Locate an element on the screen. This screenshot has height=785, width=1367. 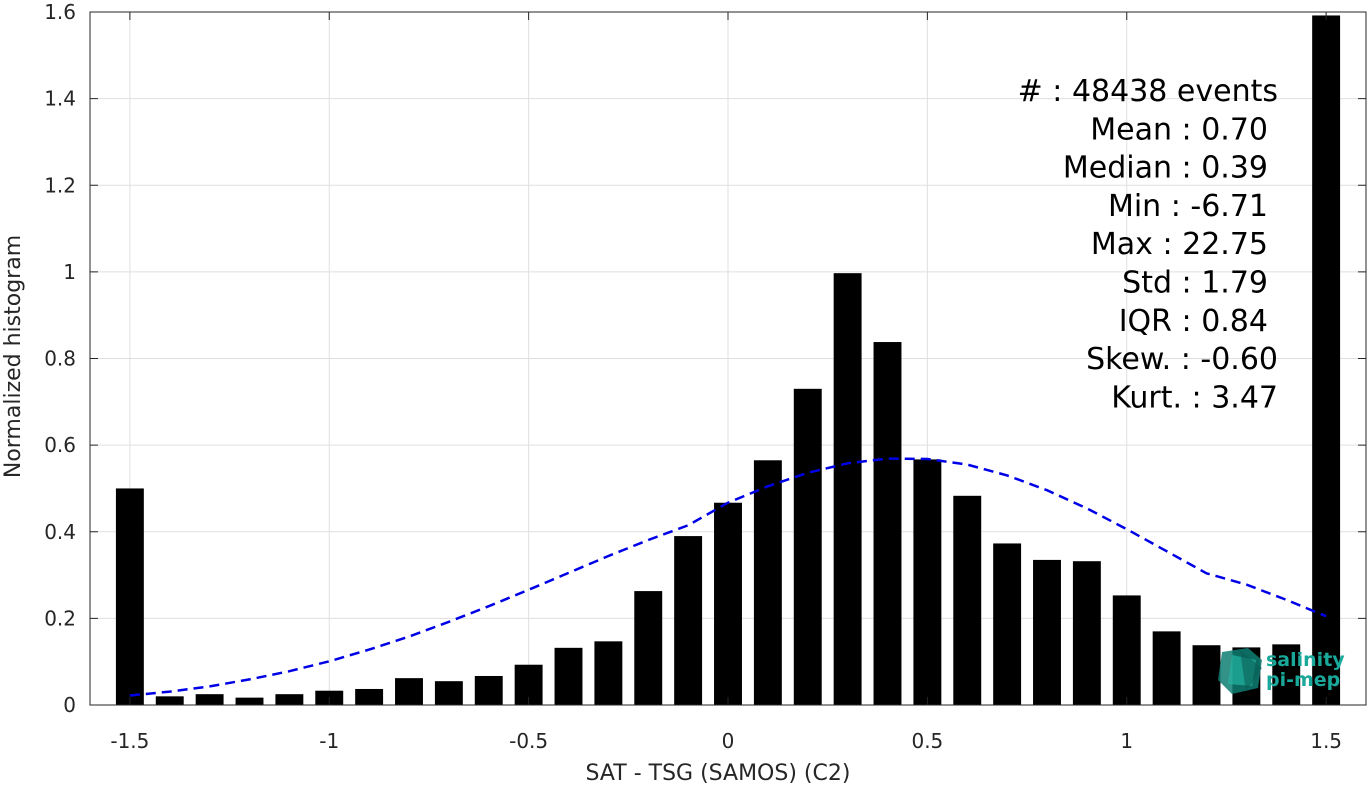
stat-line: Max : 22.75 is located at coordinates (1179, 244).